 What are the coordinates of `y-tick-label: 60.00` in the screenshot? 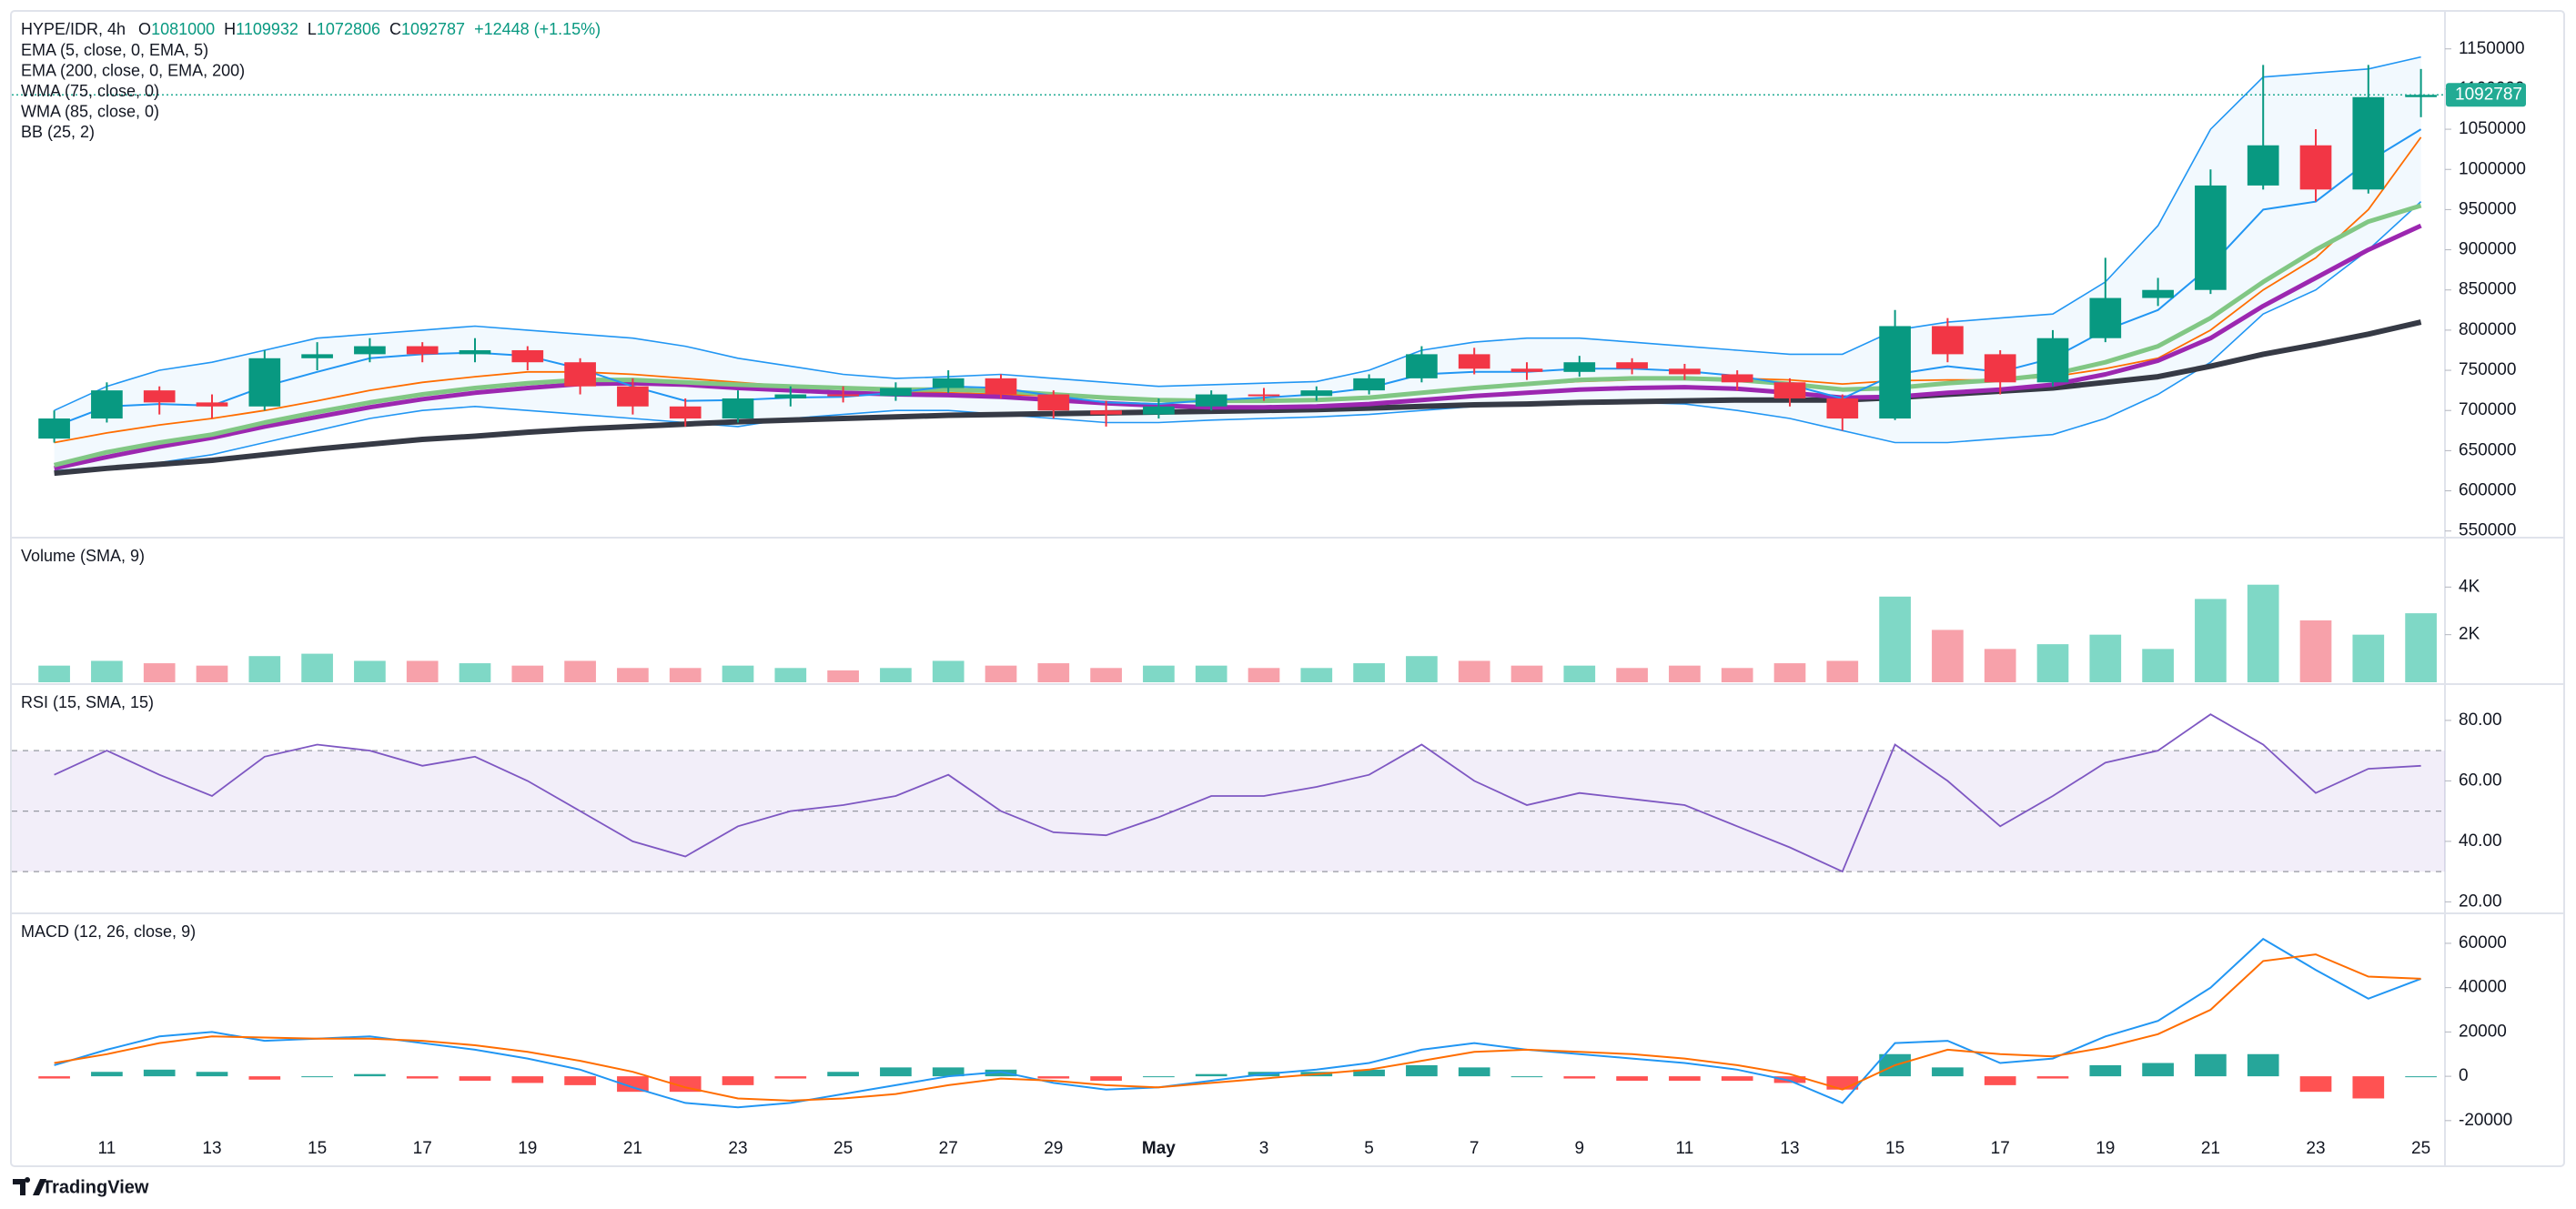 It's located at (2480, 780).